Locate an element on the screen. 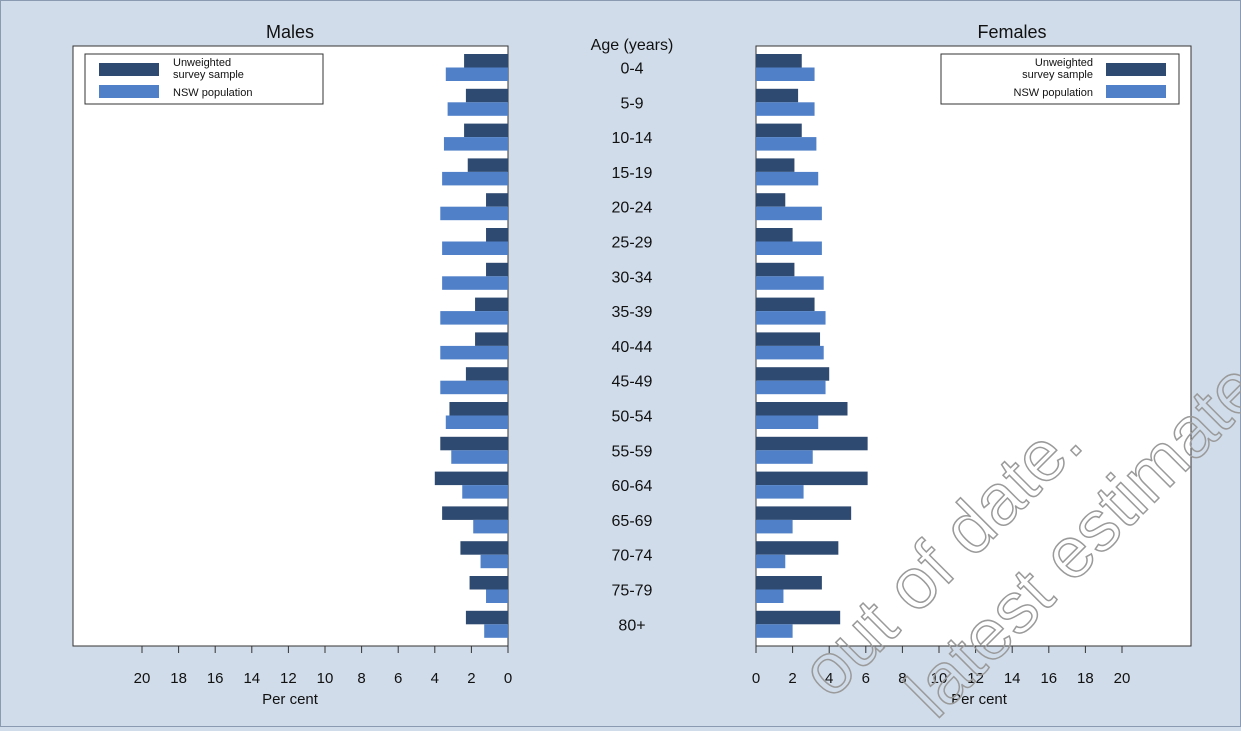 This screenshot has height=731, width=1241. males-bar-population-80+ is located at coordinates (496, 631).